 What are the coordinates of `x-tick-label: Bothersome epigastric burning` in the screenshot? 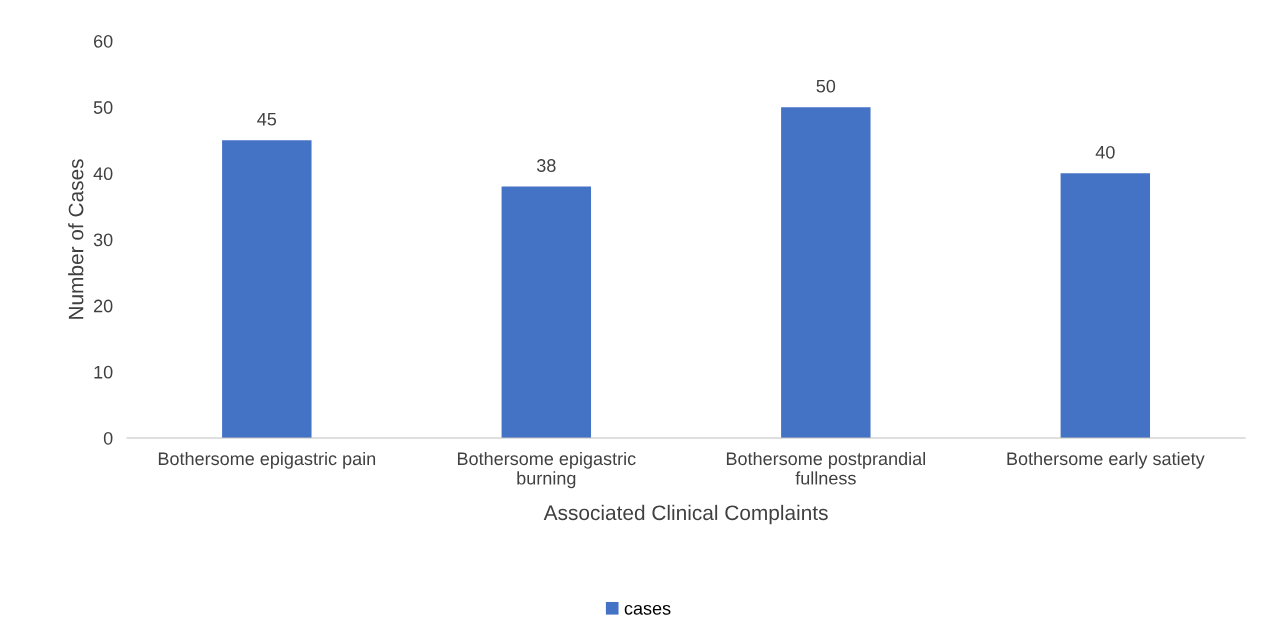 It's located at (546, 470).